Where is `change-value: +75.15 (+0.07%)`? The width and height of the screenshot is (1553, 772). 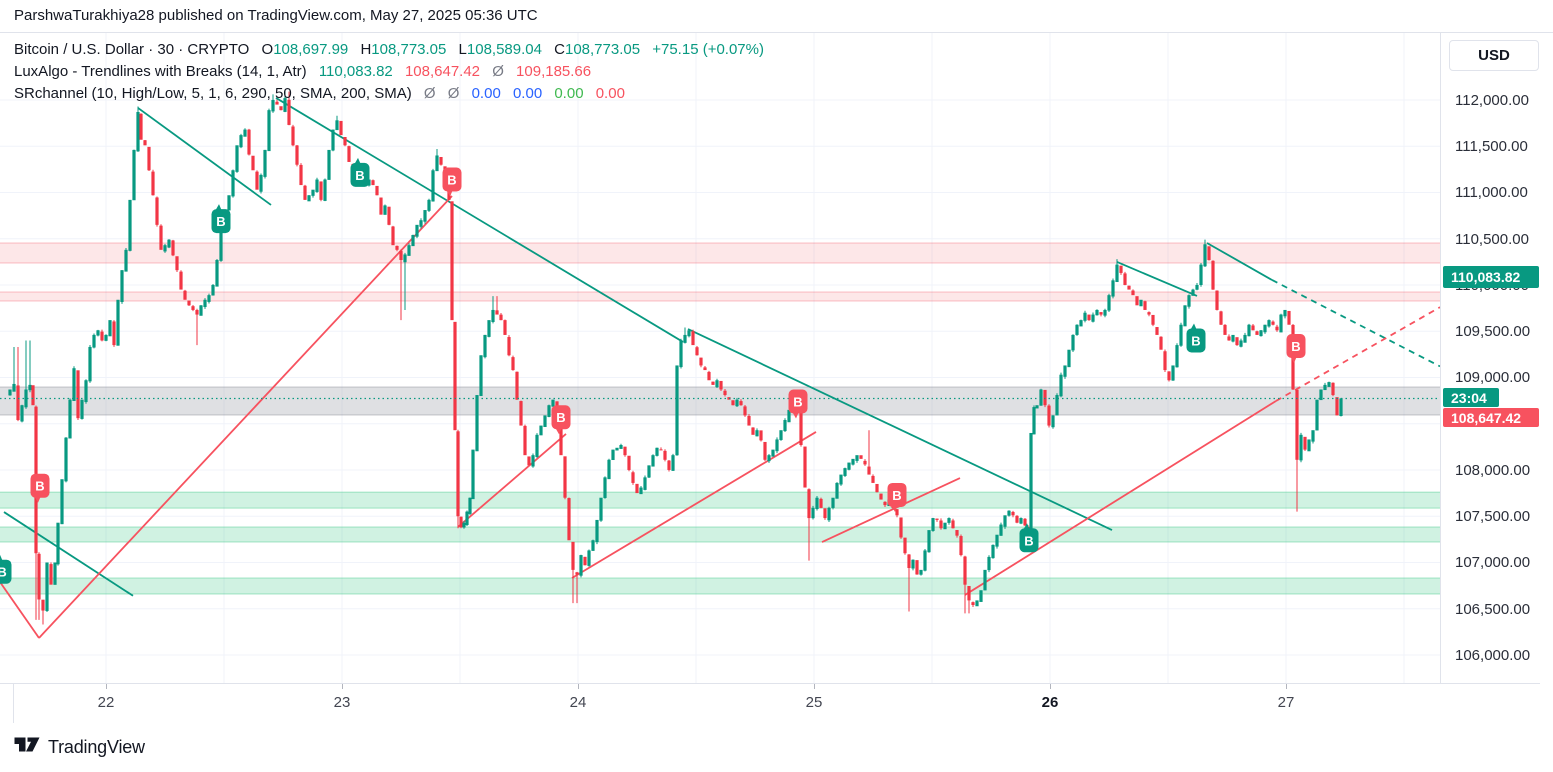 change-value: +75.15 (+0.07%) is located at coordinates (708, 49).